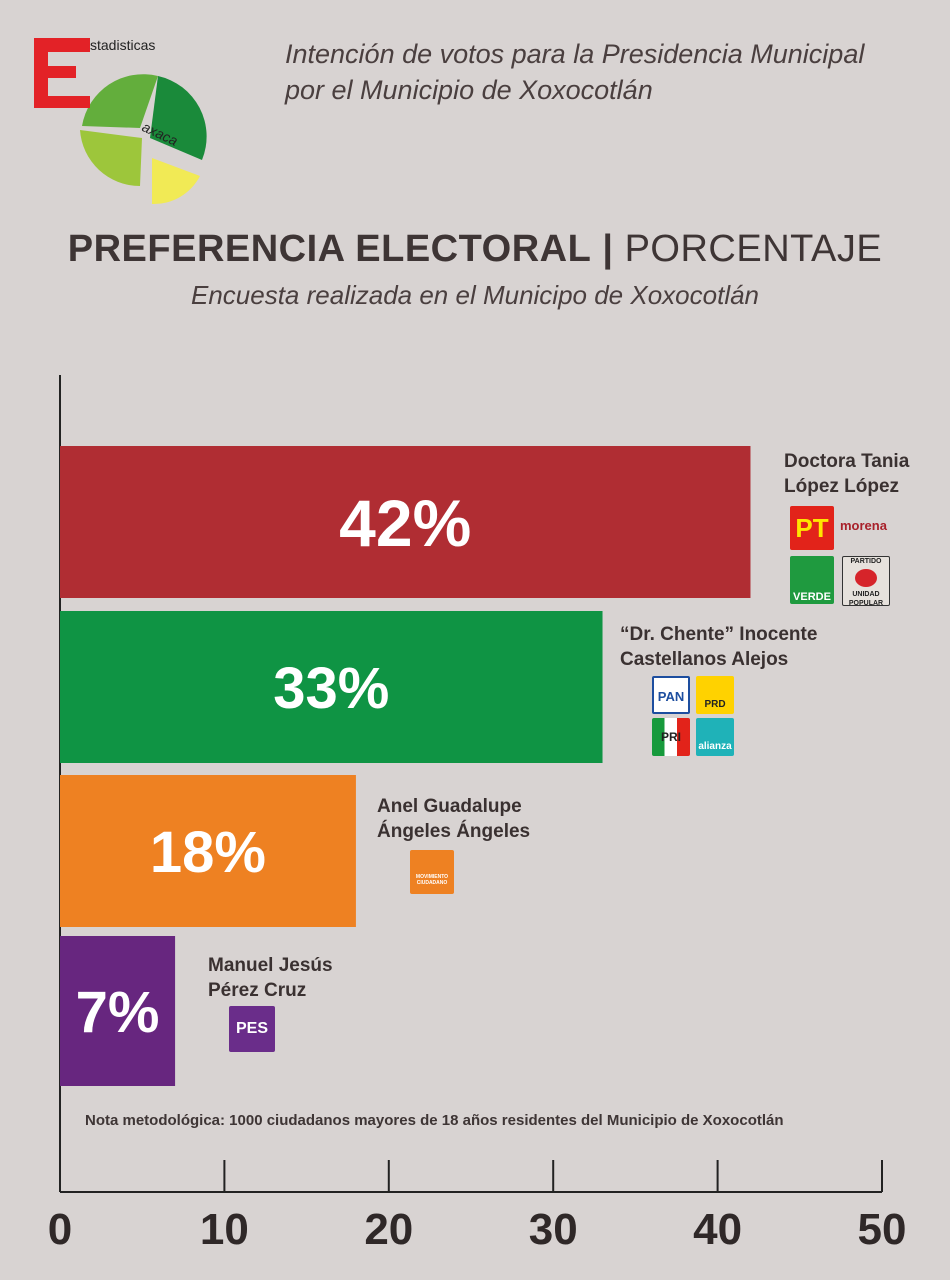  Describe the element at coordinates (866, 578) in the screenshot. I see `pup-emblem-icon` at that location.